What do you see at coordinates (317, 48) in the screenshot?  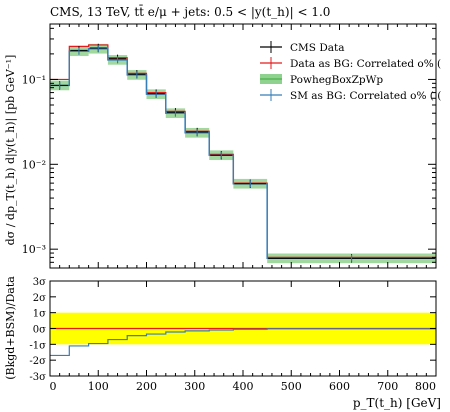 I see `legend-label: CMS Data` at bounding box center [317, 48].